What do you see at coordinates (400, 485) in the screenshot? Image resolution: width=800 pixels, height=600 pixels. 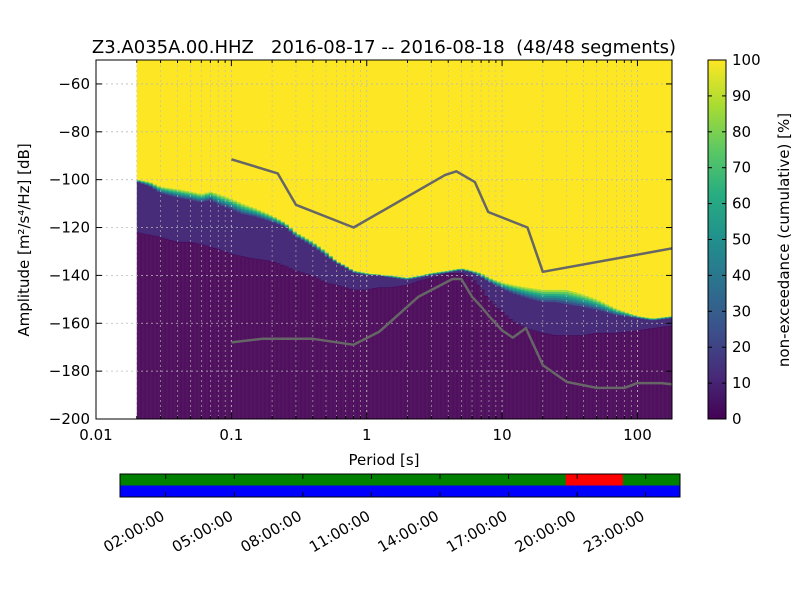 I see `timeline-frame` at bounding box center [400, 485].